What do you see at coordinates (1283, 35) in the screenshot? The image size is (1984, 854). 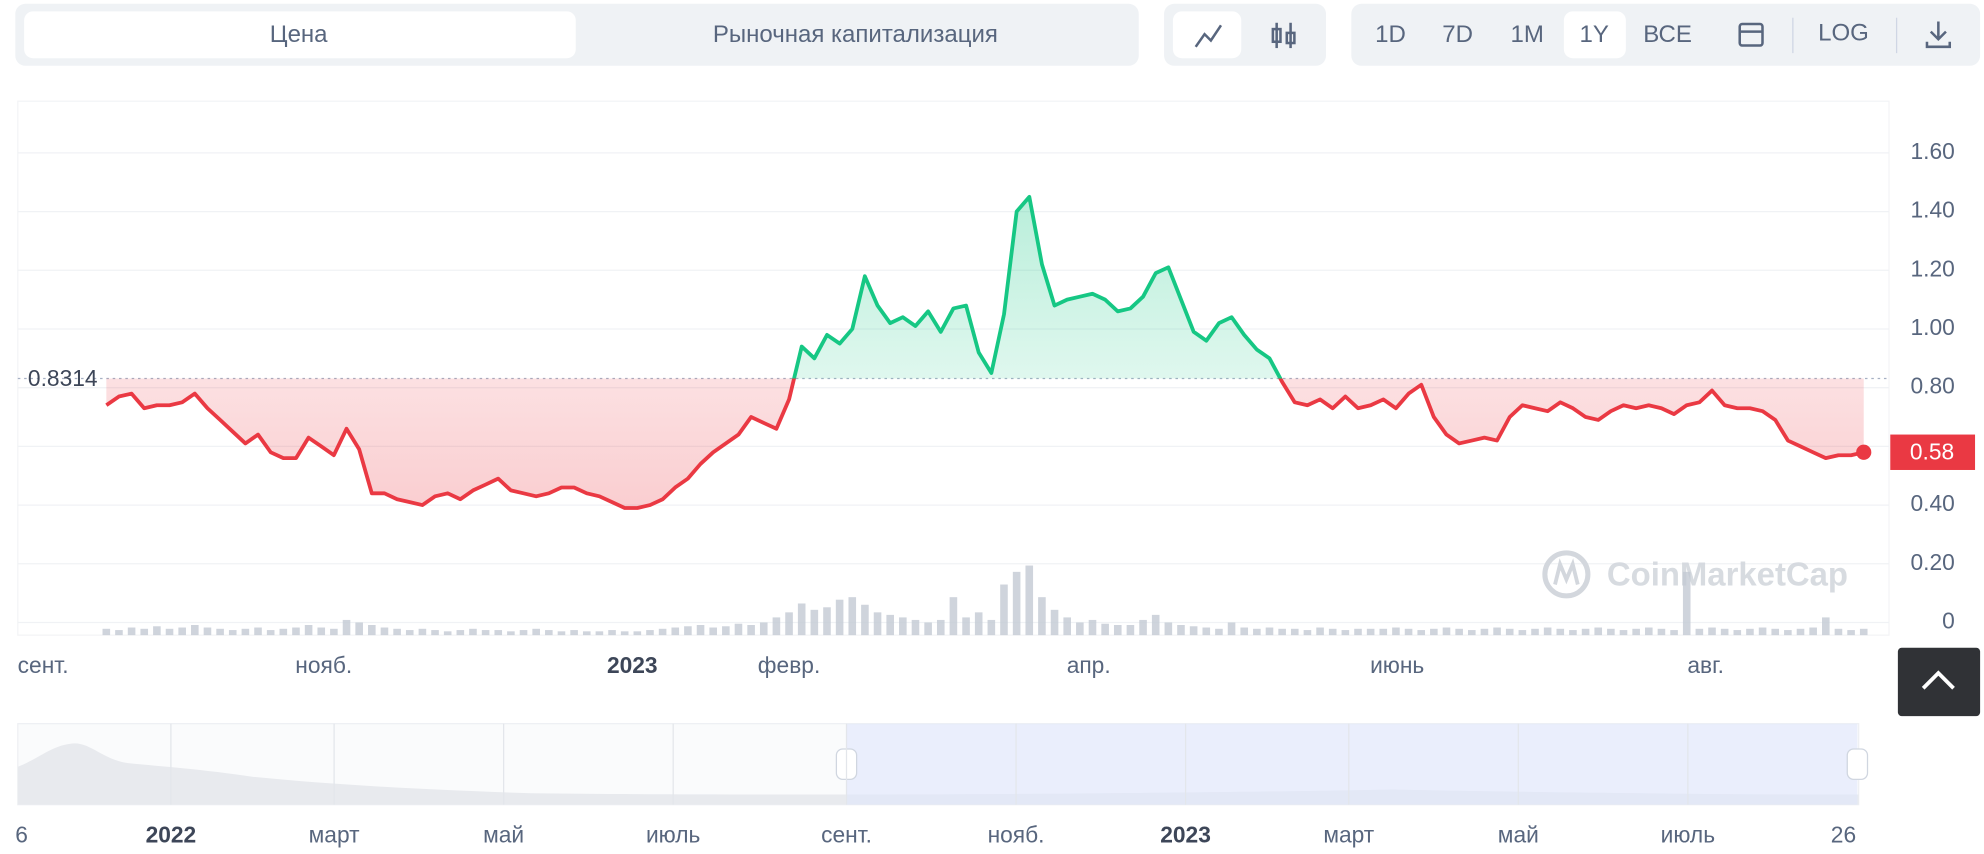 I see `candle-icon` at bounding box center [1283, 35].